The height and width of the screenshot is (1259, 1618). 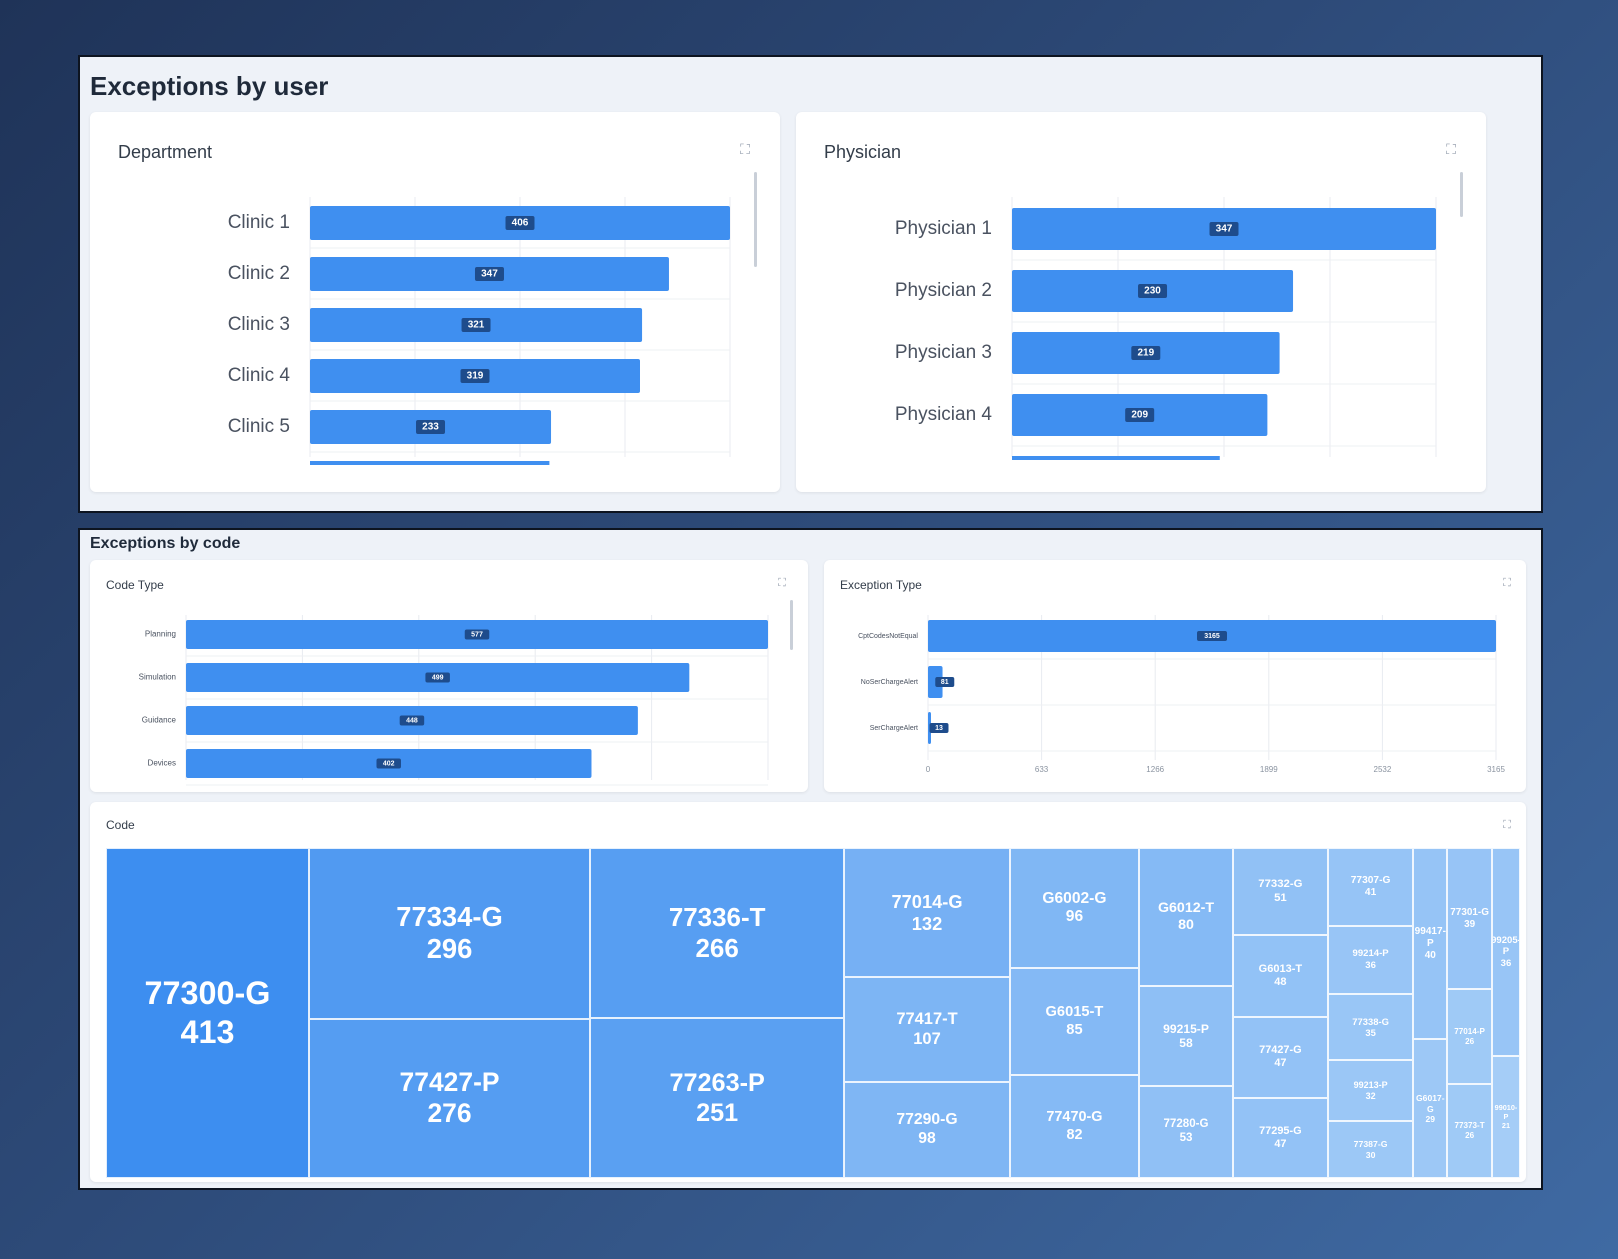 I want to click on treemap-tile: 77332-G 51, so click(x=1280, y=892).